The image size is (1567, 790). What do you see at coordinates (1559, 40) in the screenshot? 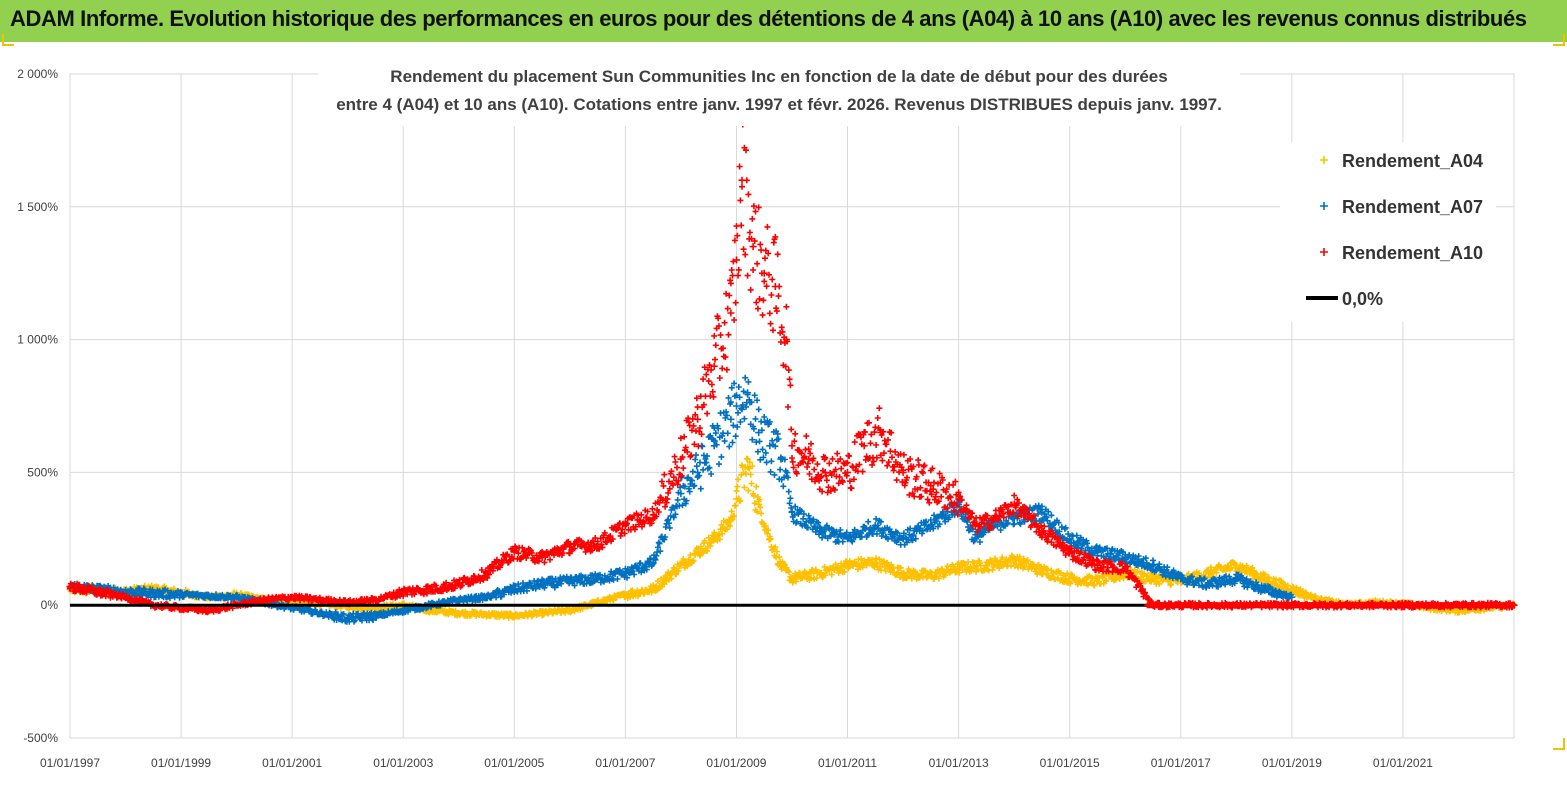
I see `corner-mark-top-right` at bounding box center [1559, 40].